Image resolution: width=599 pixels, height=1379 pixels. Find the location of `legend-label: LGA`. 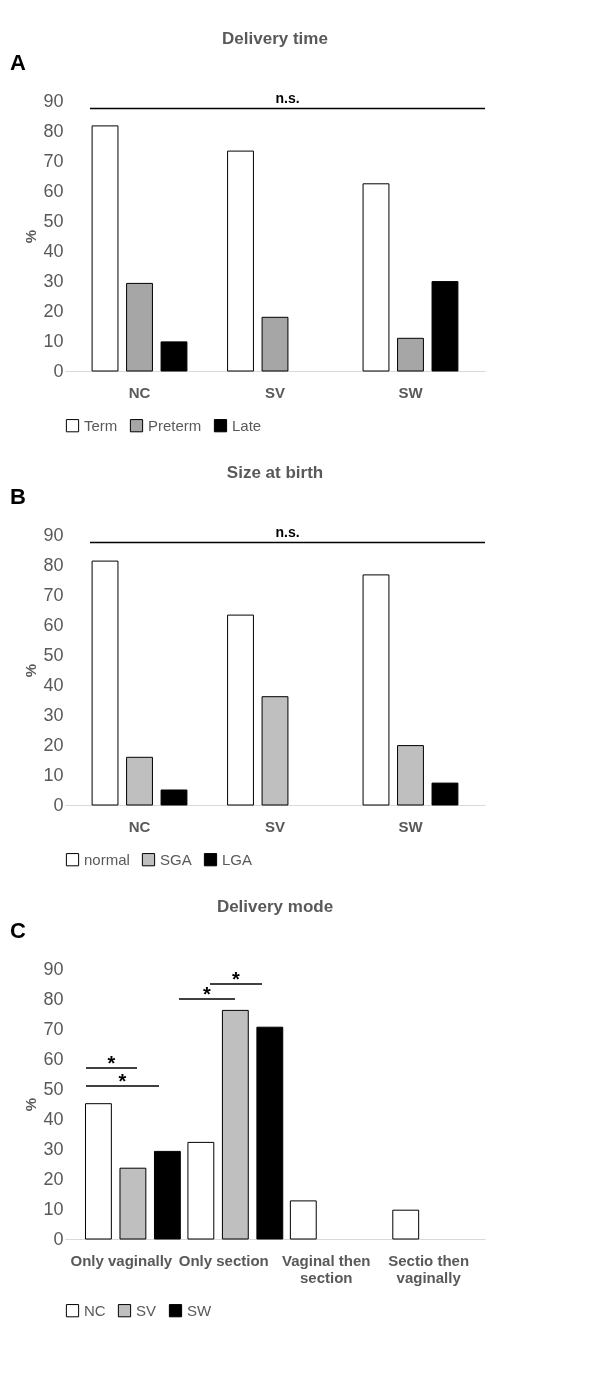

legend-label: LGA is located at coordinates (237, 859).